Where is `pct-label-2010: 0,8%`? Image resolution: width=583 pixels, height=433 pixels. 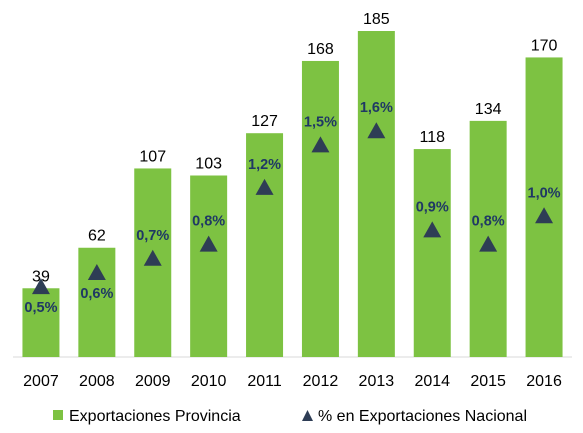
pct-label-2010: 0,8% is located at coordinates (208, 222).